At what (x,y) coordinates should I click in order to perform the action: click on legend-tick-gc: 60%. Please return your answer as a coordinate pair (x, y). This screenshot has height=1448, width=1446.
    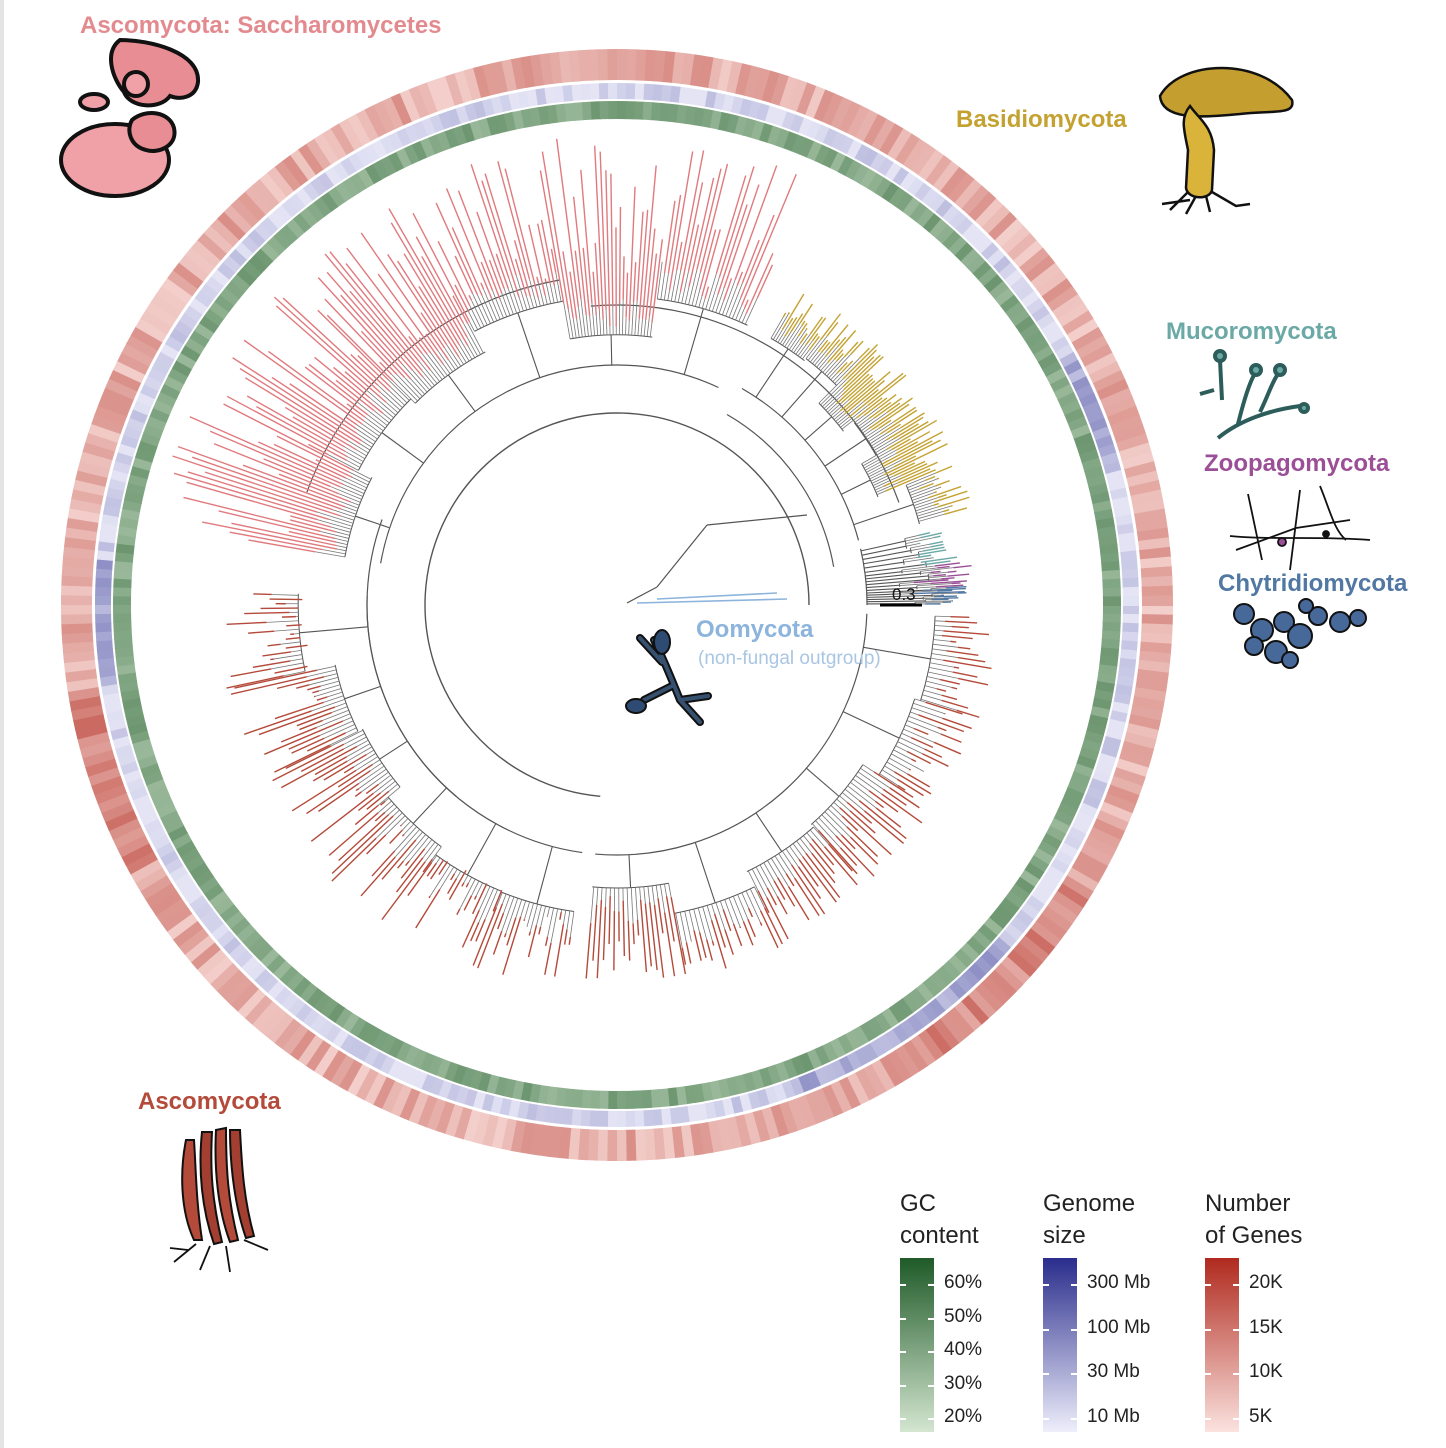
    Looking at the image, I should click on (963, 1282).